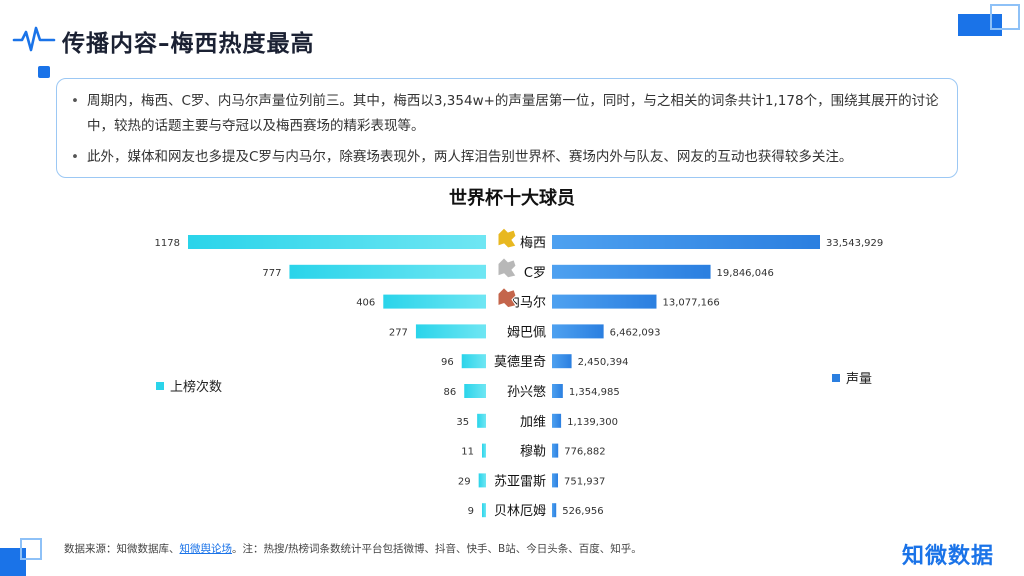  What do you see at coordinates (512, 198) in the screenshot?
I see `chart-title: 世界杯十大球员` at bounding box center [512, 198].